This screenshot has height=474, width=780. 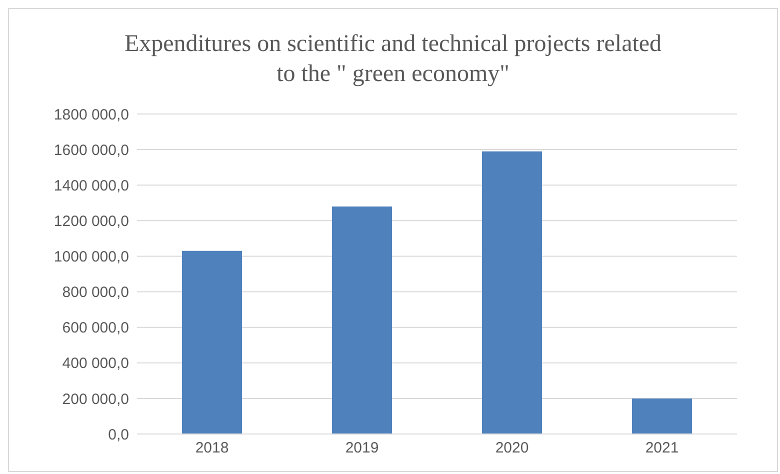 What do you see at coordinates (362, 448) in the screenshot?
I see `x-tick-label: 2019` at bounding box center [362, 448].